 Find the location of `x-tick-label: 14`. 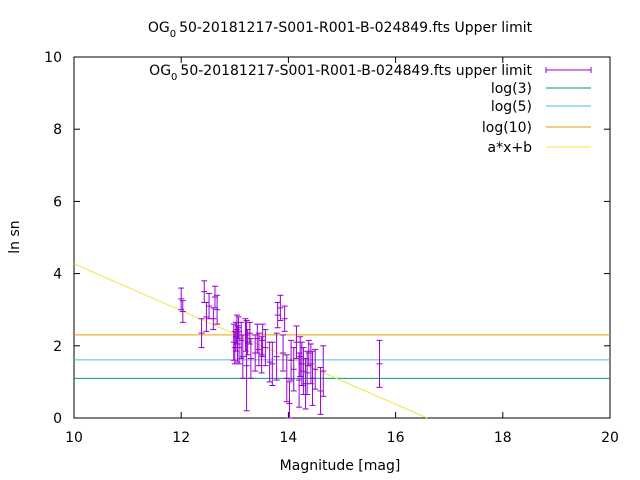

x-tick-label: 14 is located at coordinates (288, 438).